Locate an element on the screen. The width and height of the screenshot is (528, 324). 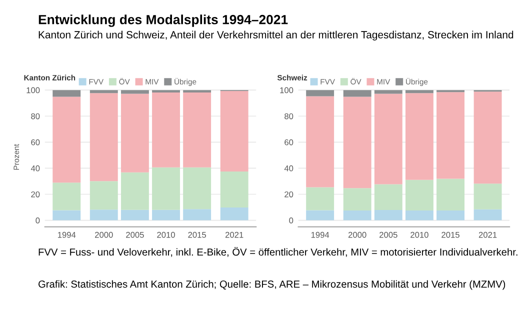
text: FVV = Fuss- und Veloverkehr, inkl. E-Bike, ÖV = öffentlicher Verkehr, MIV = motorisierter Individualverkehr. is located at coordinates (278, 252).